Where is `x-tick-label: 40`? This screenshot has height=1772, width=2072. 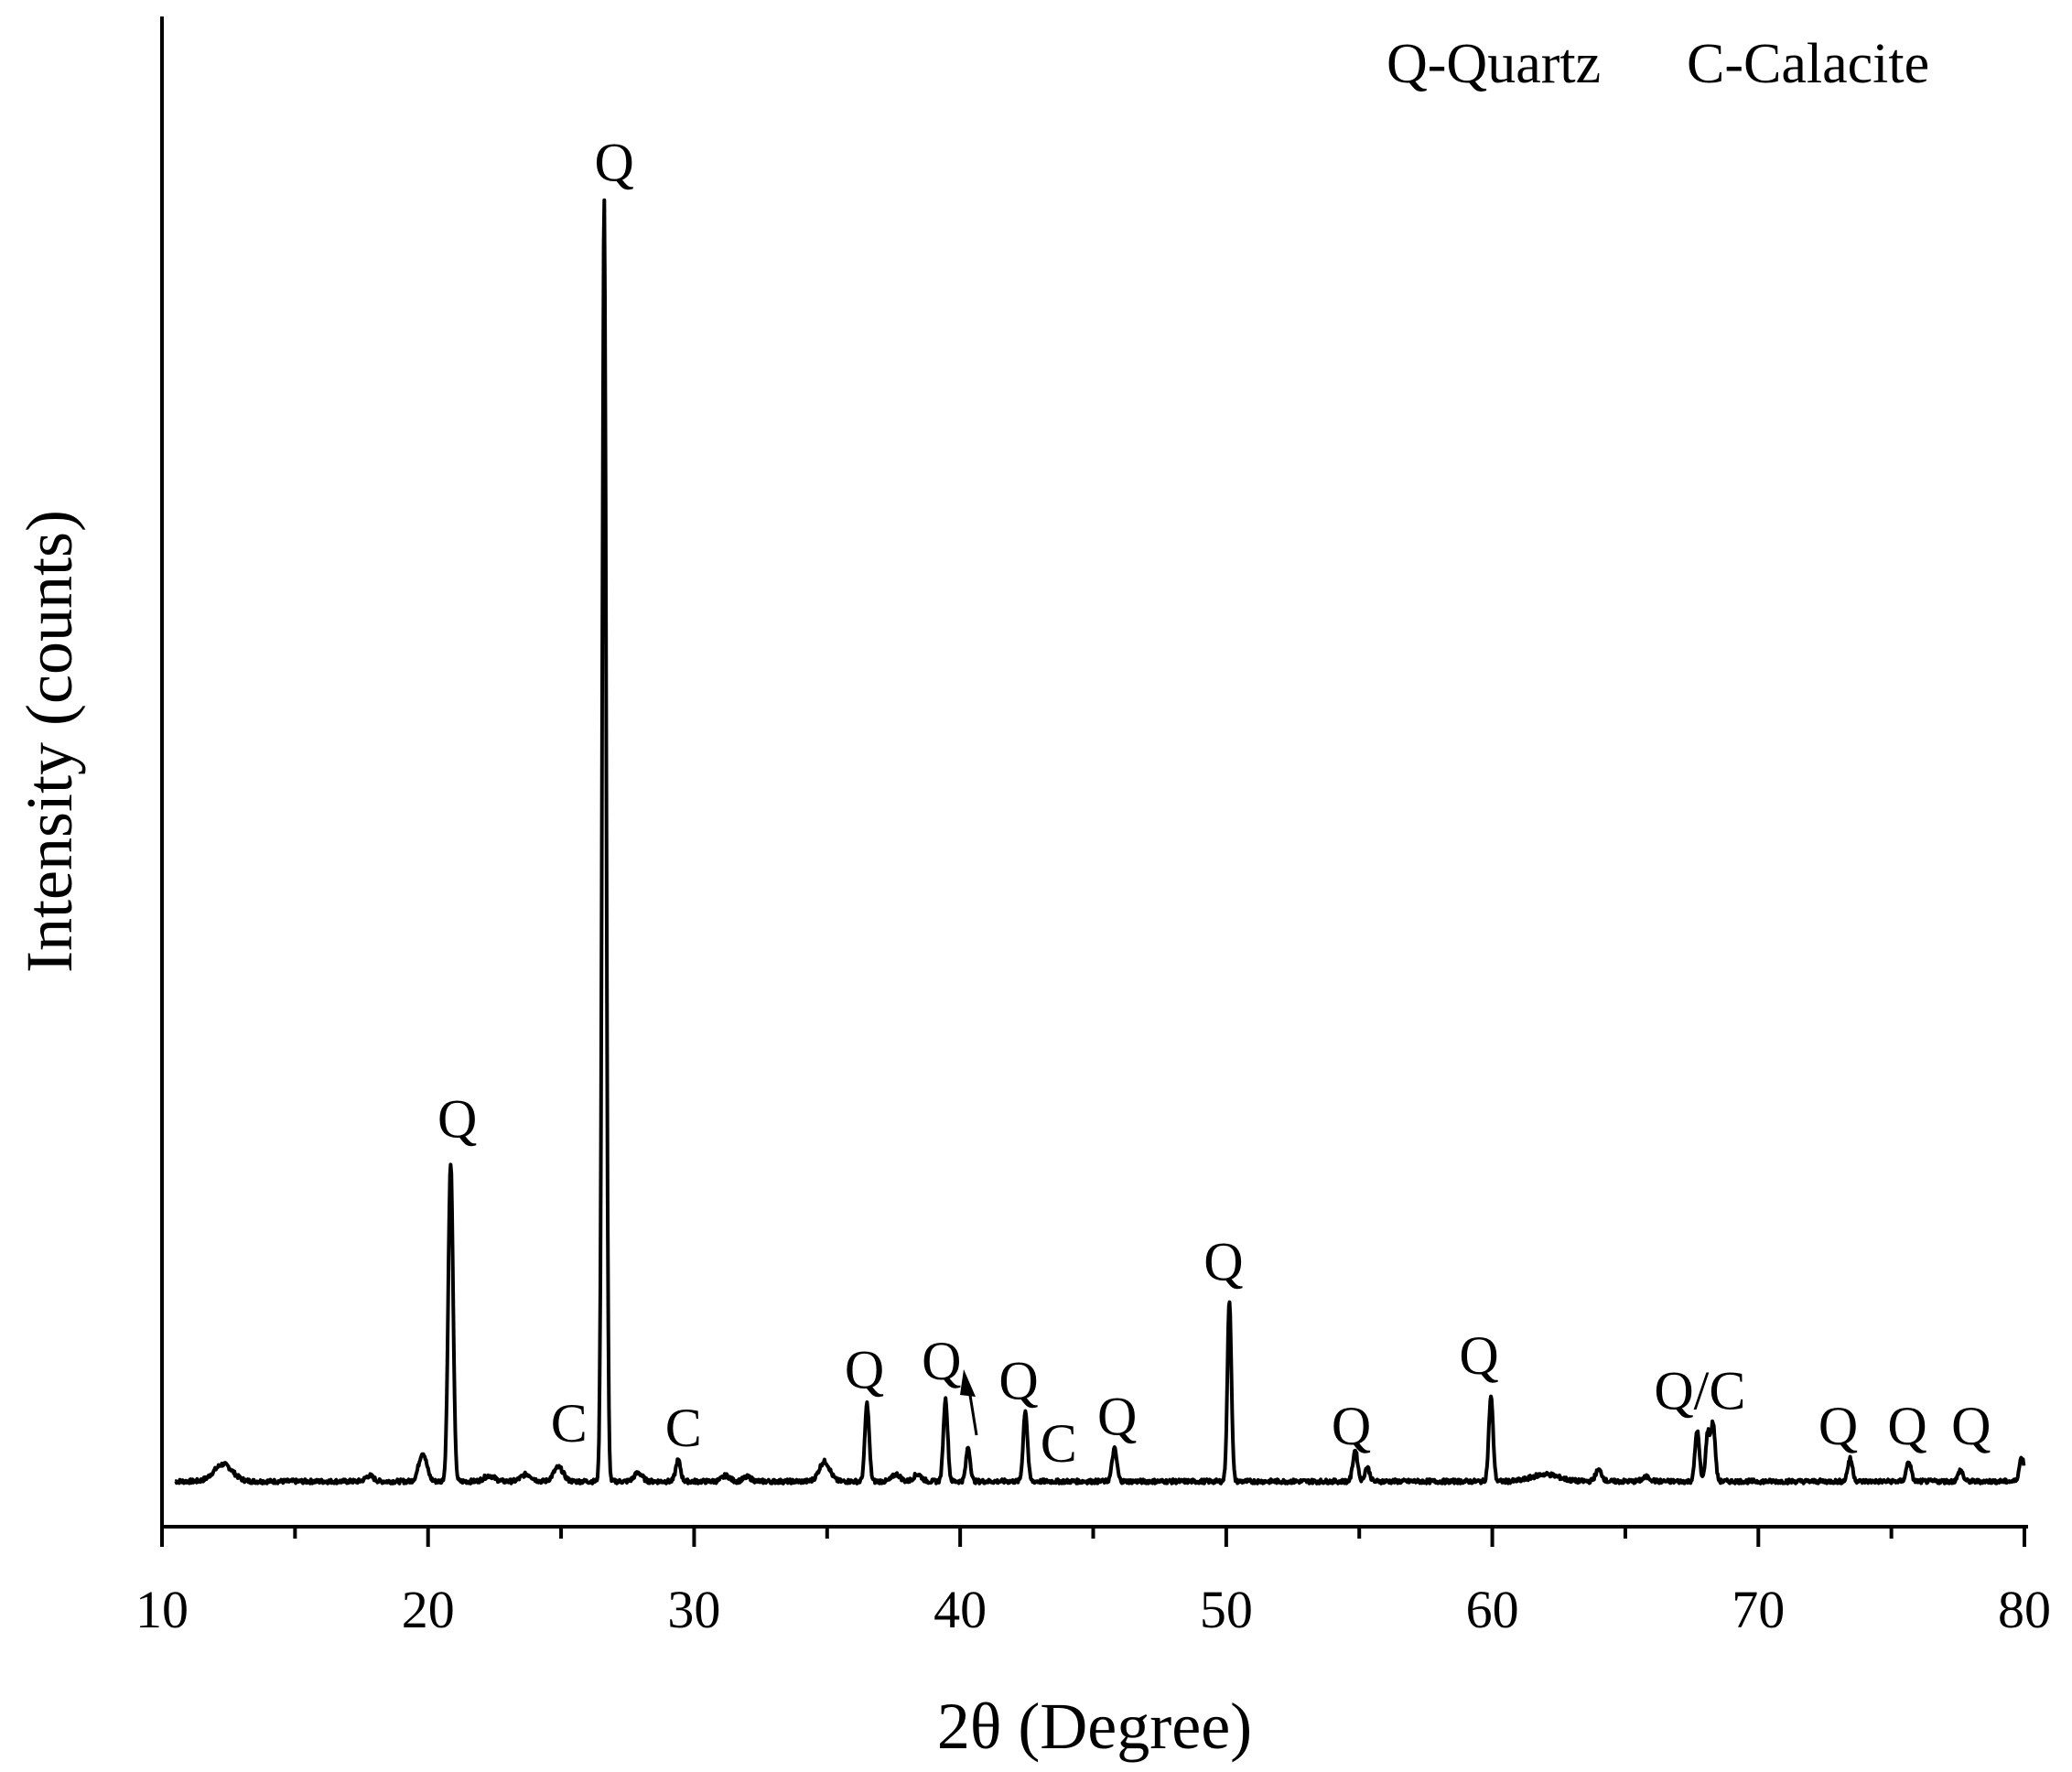
x-tick-label: 40 is located at coordinates (960, 1609).